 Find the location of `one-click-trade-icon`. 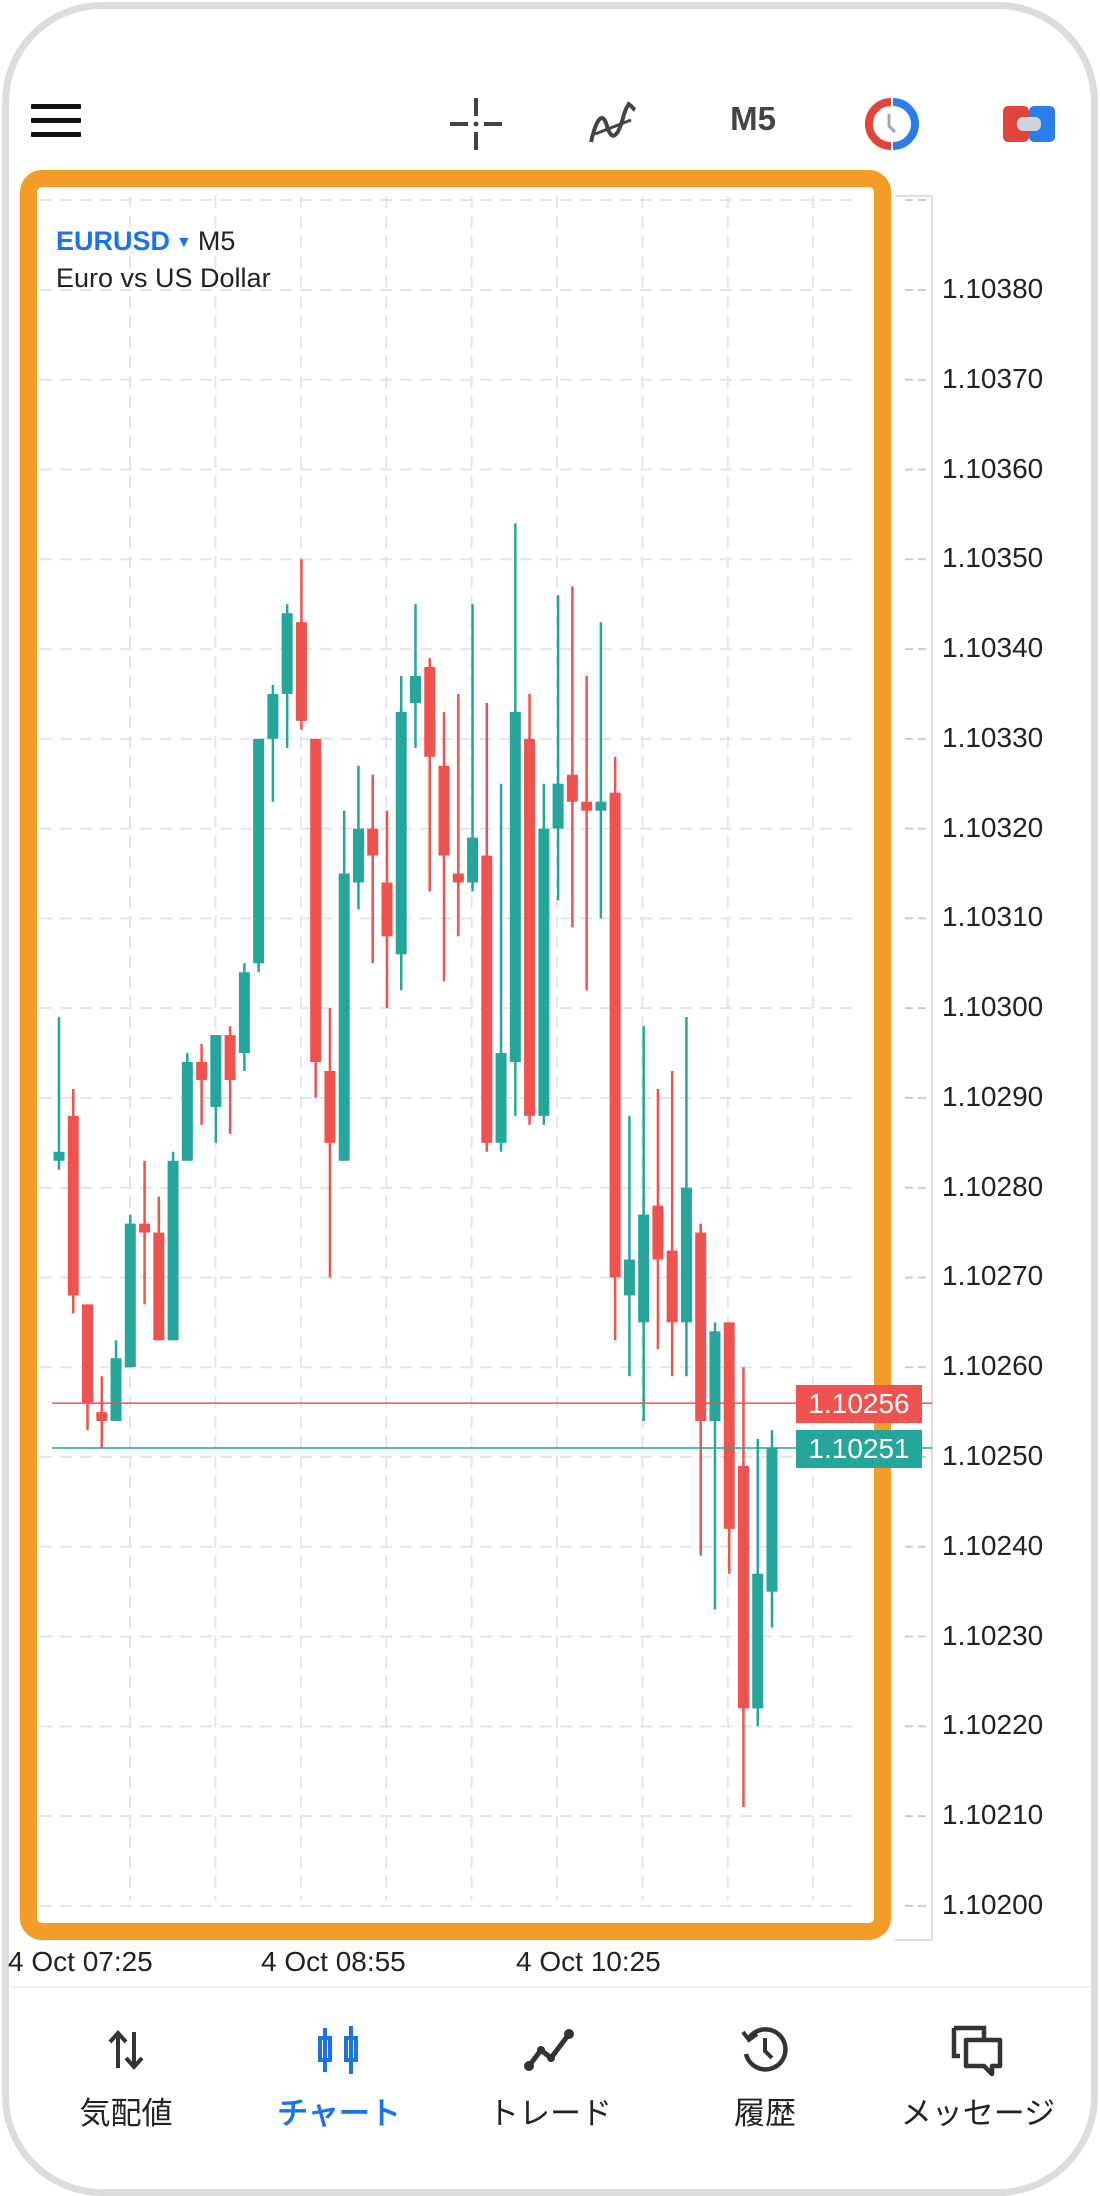

one-click-trade-icon is located at coordinates (1029, 124).